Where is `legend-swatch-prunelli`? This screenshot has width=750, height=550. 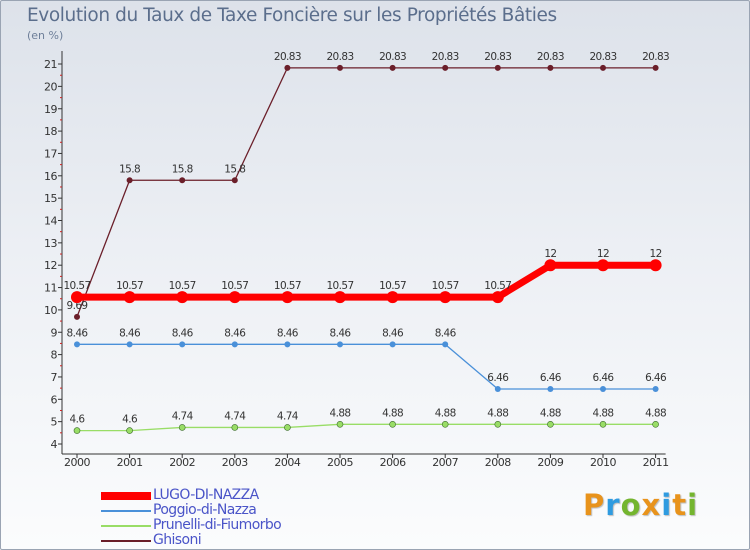
legend-swatch-prunelli is located at coordinates (126, 526).